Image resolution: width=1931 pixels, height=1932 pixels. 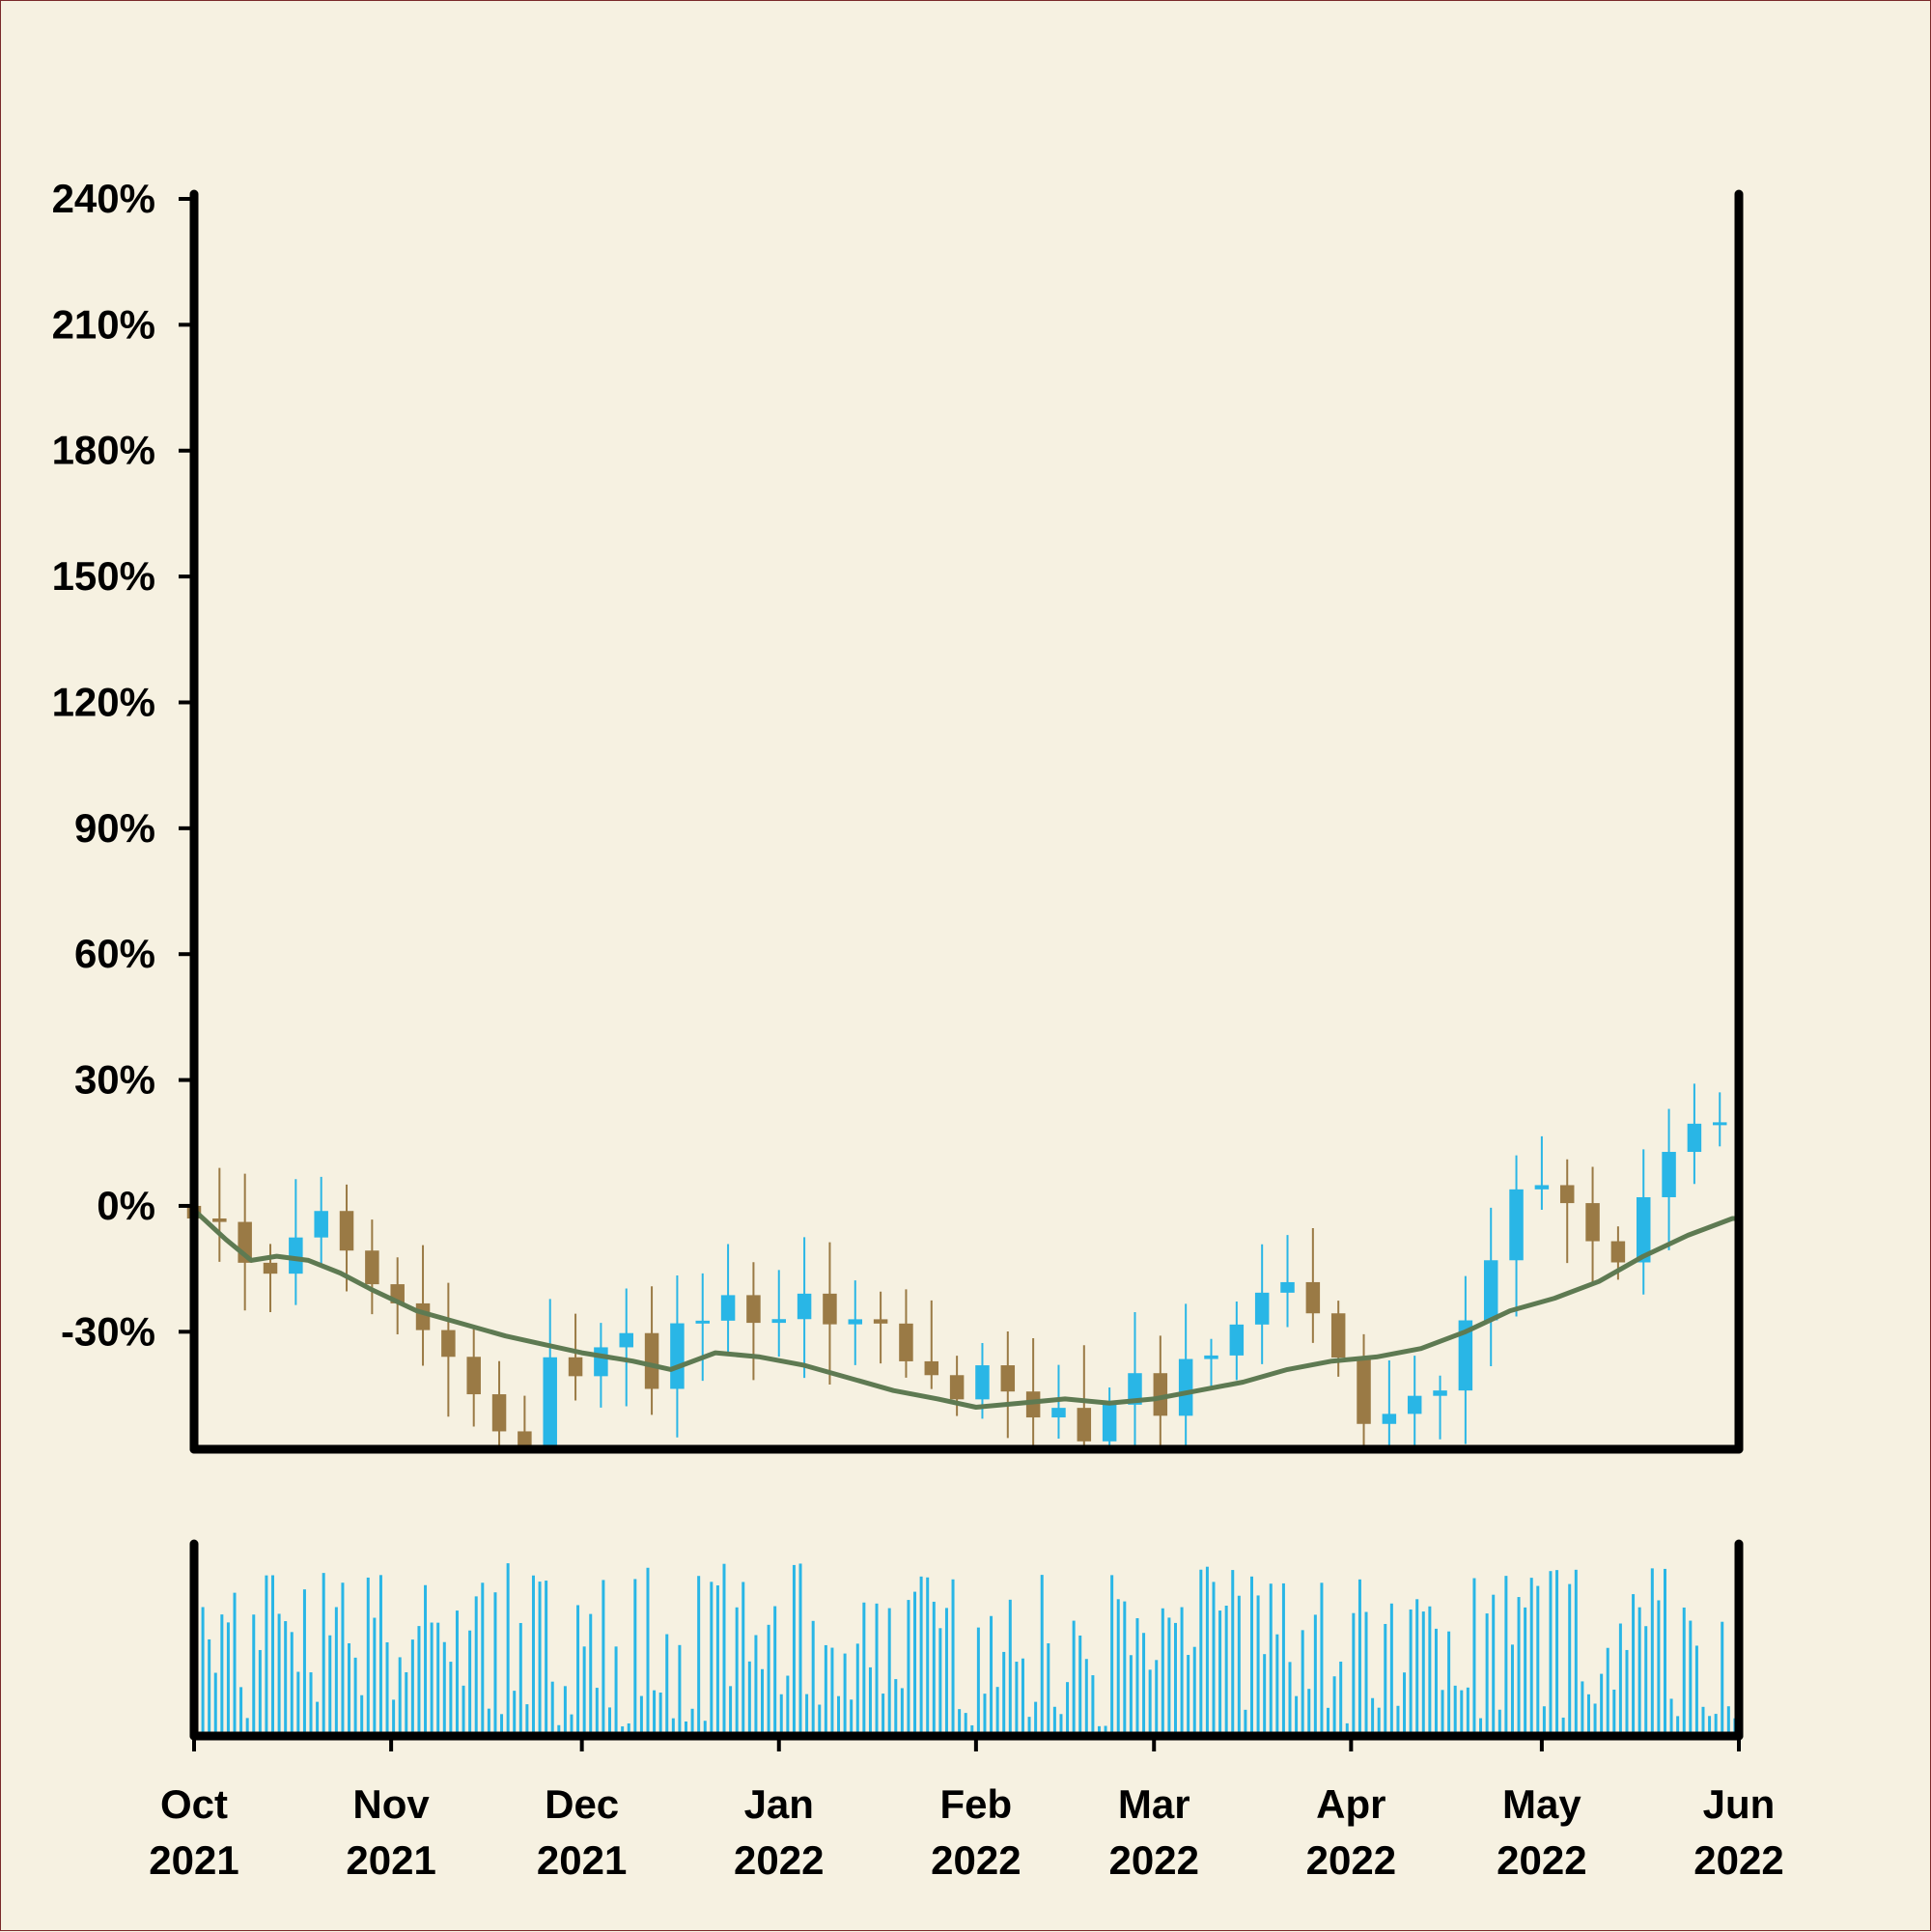 I want to click on y-tick-label: 240%, so click(x=103, y=199).